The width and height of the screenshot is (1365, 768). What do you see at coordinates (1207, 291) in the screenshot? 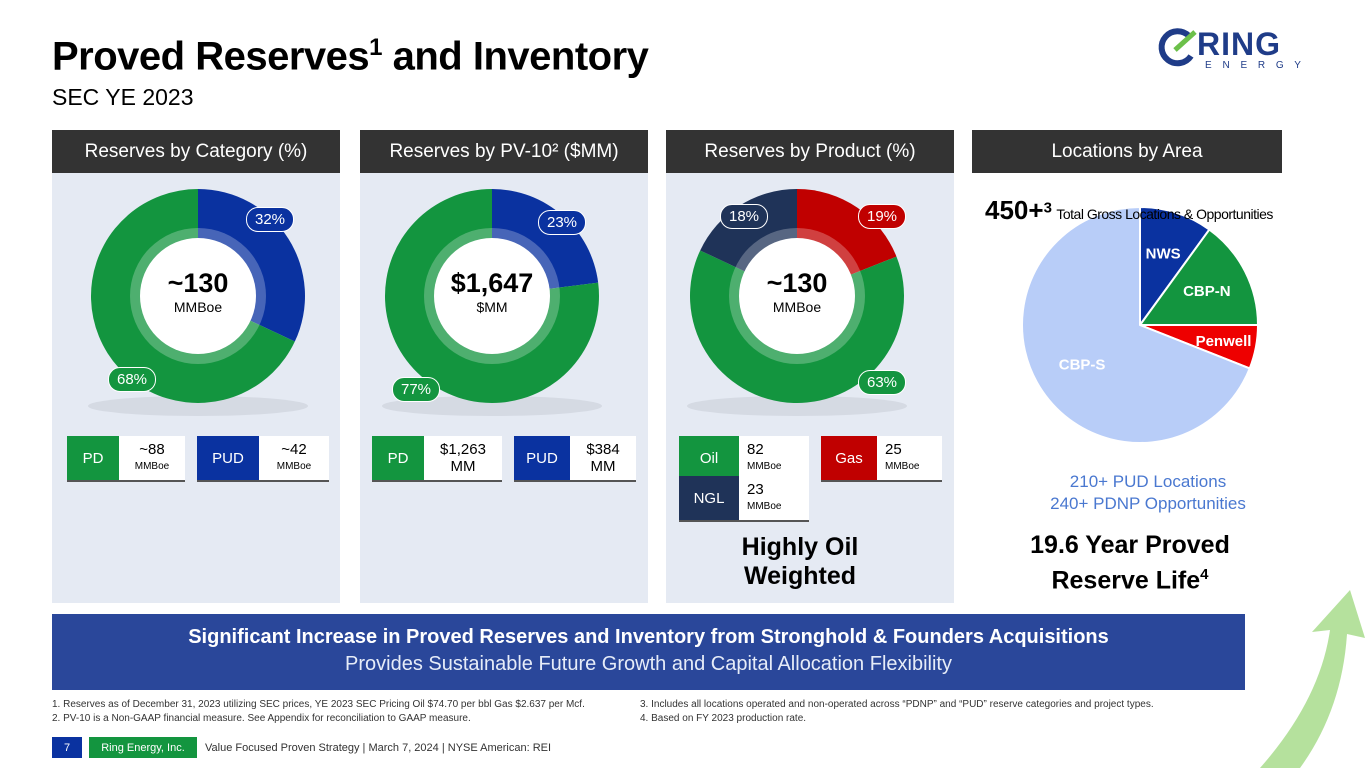
I see `slice-label-cbp-n: CBP-N` at bounding box center [1207, 291].